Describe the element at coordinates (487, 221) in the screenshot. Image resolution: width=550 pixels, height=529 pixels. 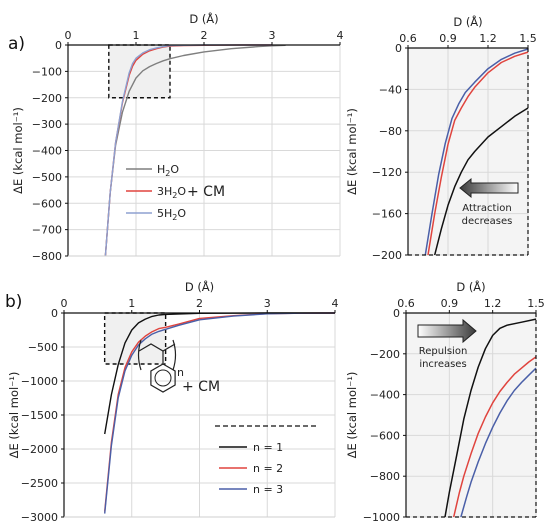
I see `annotation-line-2: decreases` at that location.